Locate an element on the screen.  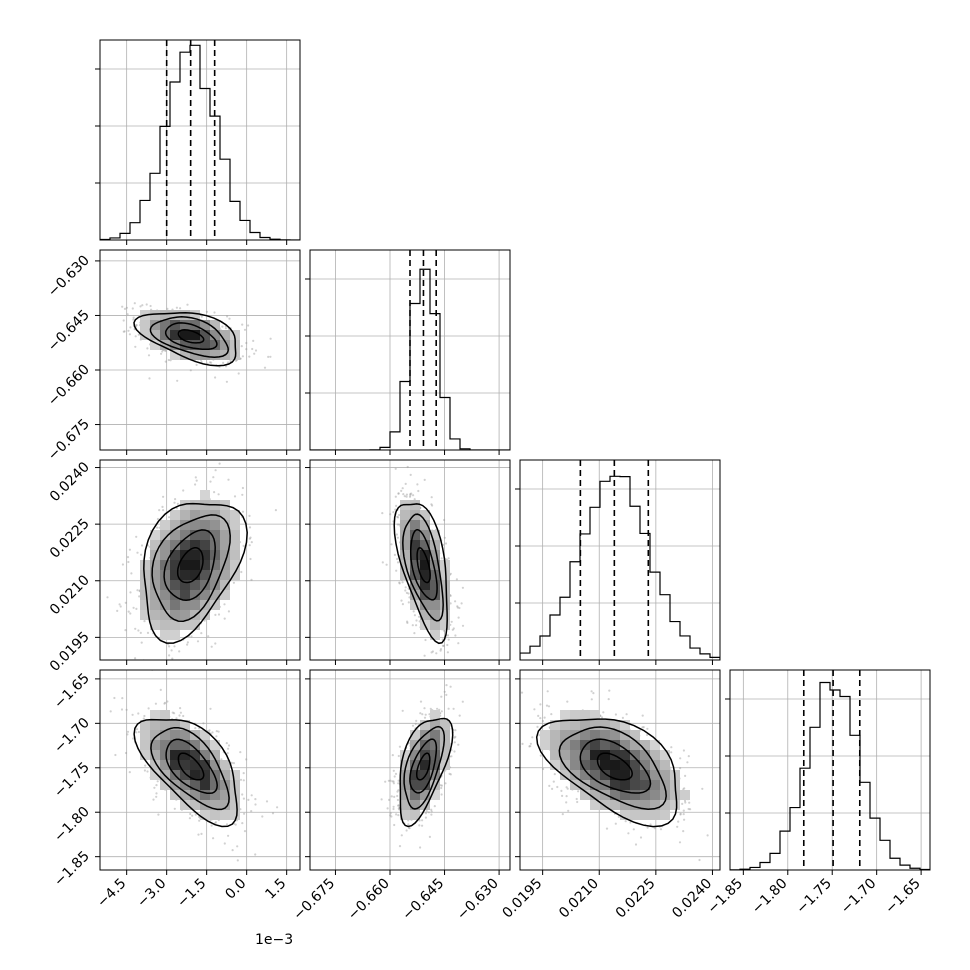
x-tick-label: −0.645 is located at coordinates (423, 900).